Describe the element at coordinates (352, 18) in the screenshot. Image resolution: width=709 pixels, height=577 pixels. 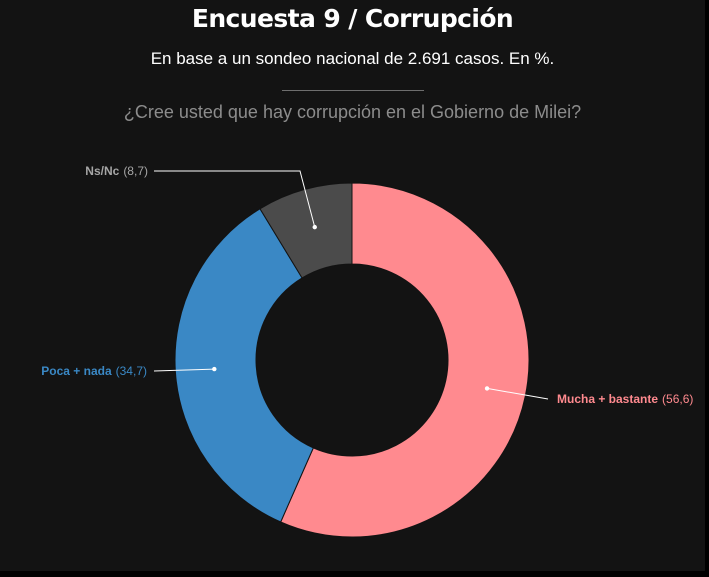
I see `chart-title: Encuesta 9 / Corrupción` at that location.